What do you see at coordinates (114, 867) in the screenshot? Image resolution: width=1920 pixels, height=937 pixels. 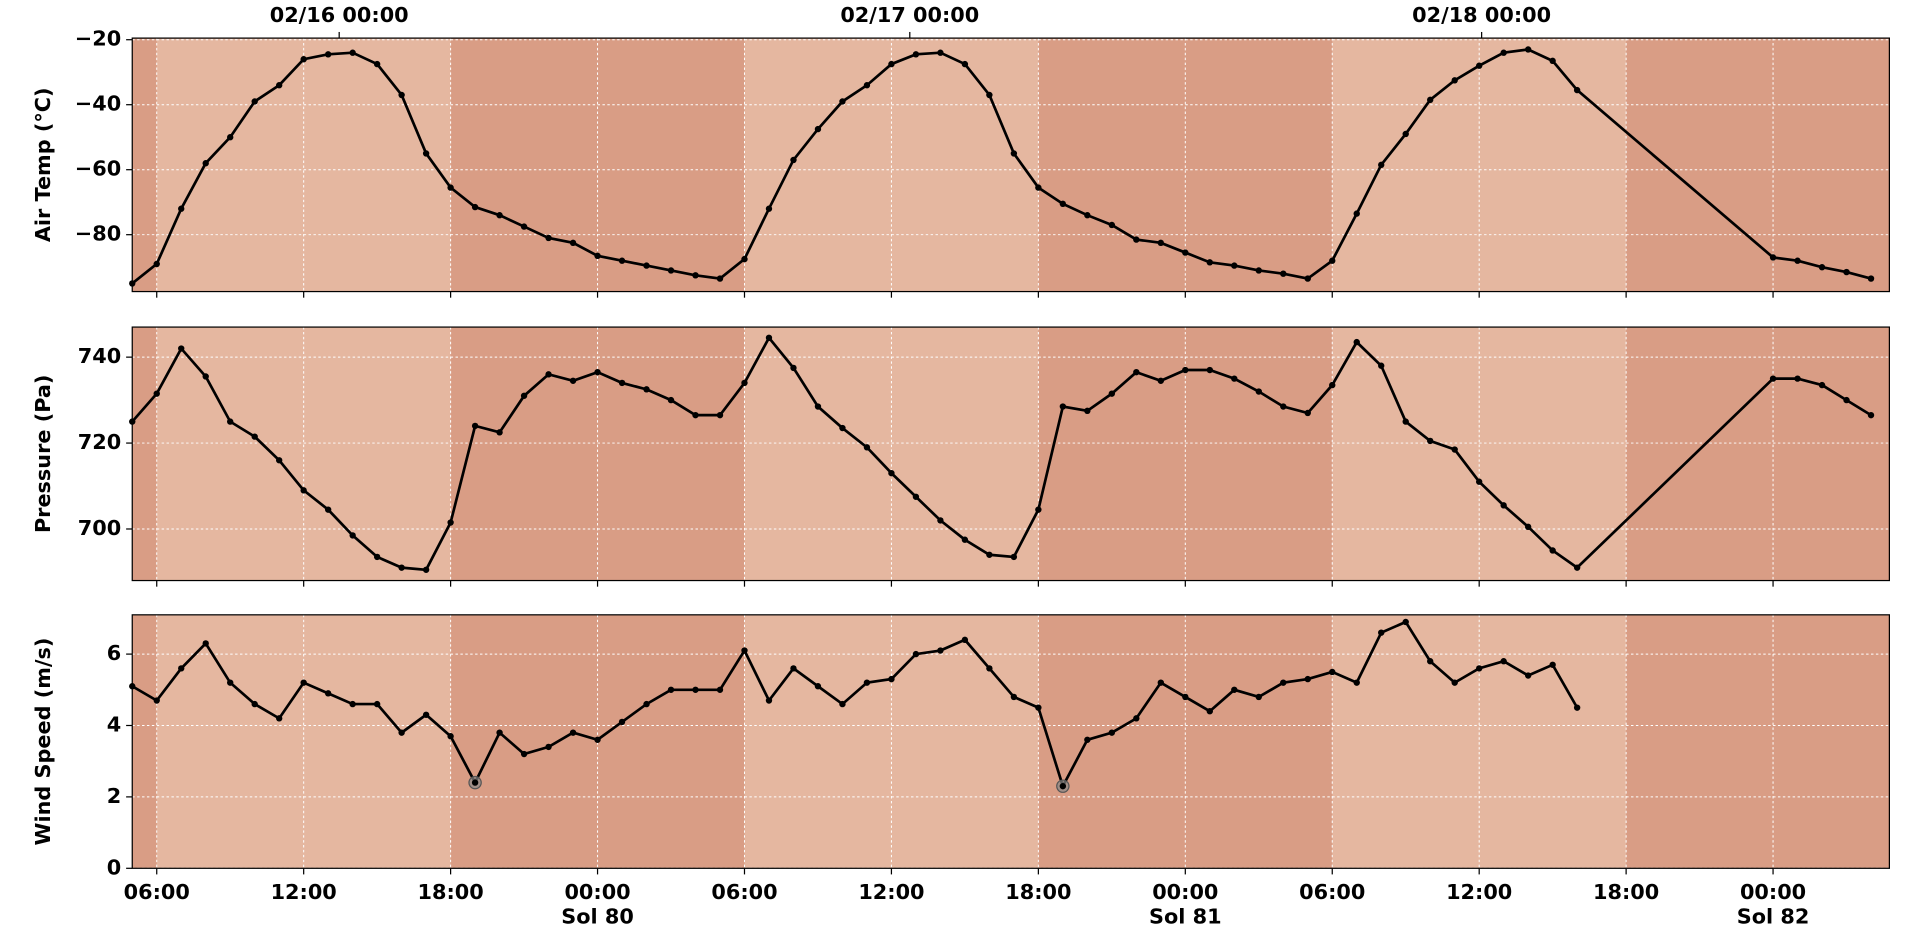 I see `y-tick-label: 0` at bounding box center [114, 867].